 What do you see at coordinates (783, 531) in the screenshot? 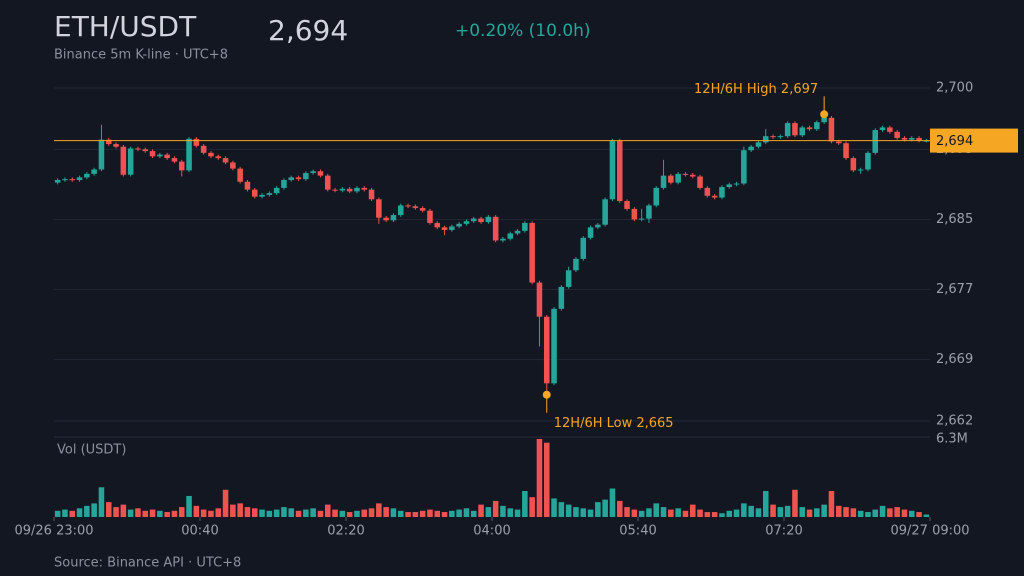
I see `x-tick-label: 07:20` at bounding box center [783, 531].